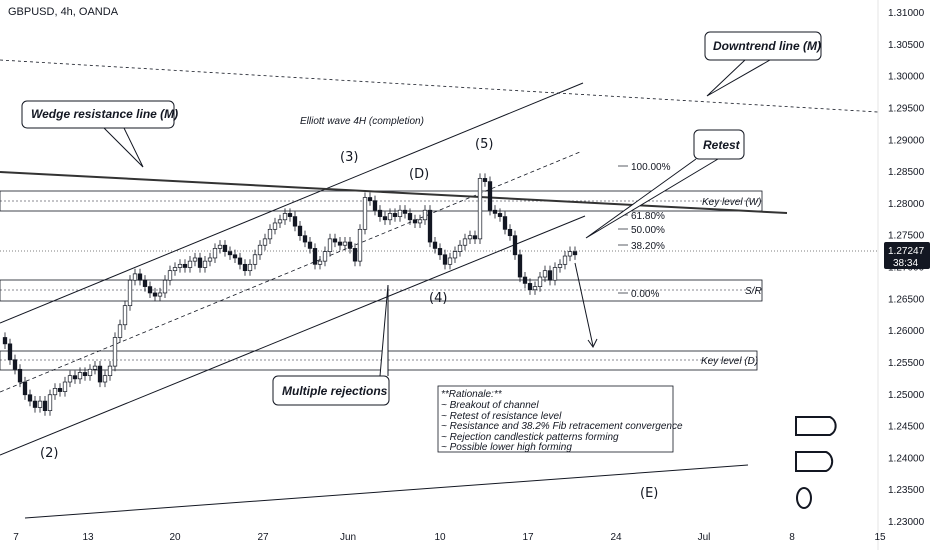 This screenshot has height=550, width=932. I want to click on y-tick-label: 1.30500, so click(906, 45).